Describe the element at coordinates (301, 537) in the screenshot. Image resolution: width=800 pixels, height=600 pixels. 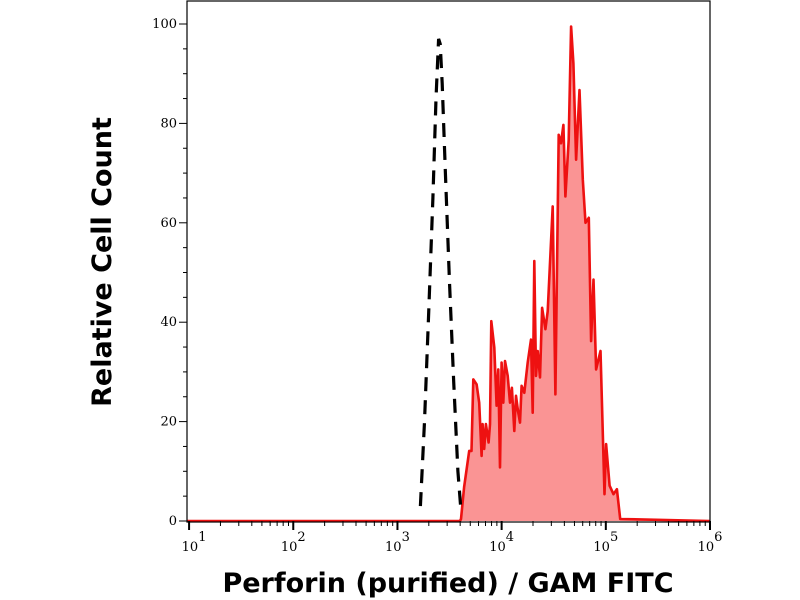
I see `x-tick-exponent: 2` at that location.